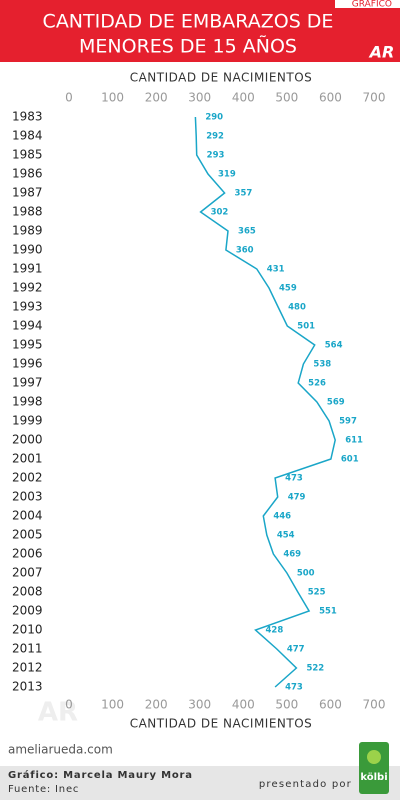 The width and height of the screenshot is (400, 804). I want to click on y-tick-label: 1997, so click(27, 383).